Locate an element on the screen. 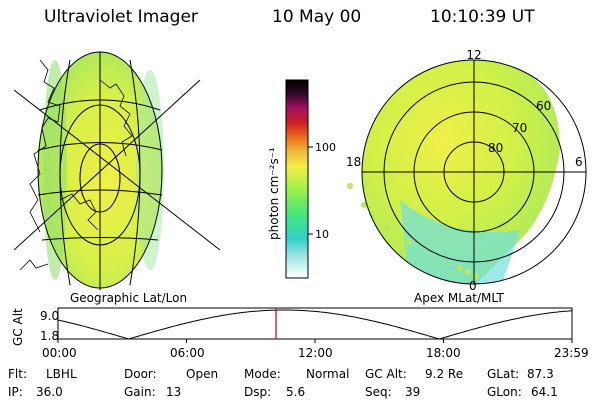 The image size is (600, 400). footer-value-dsp: 5.6 is located at coordinates (296, 392).